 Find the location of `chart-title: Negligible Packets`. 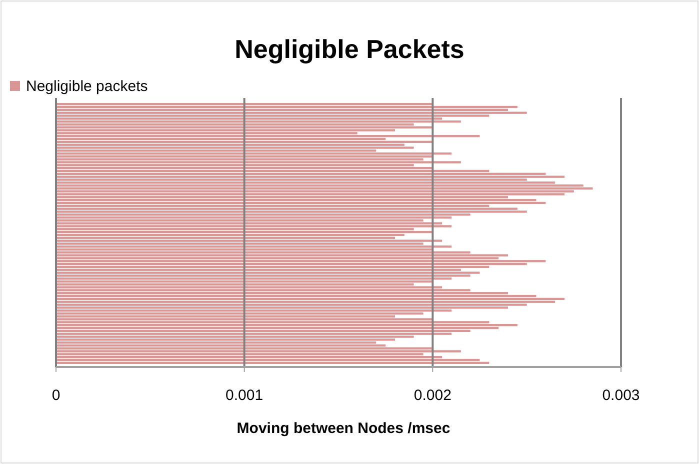

chart-title: Negligible Packets is located at coordinates (349, 49).